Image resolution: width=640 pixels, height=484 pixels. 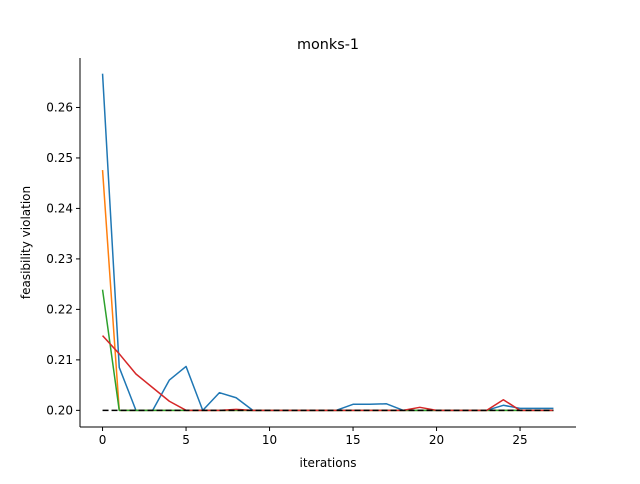 I want to click on y-axis-label: feasibility violation, so click(x=26, y=242).